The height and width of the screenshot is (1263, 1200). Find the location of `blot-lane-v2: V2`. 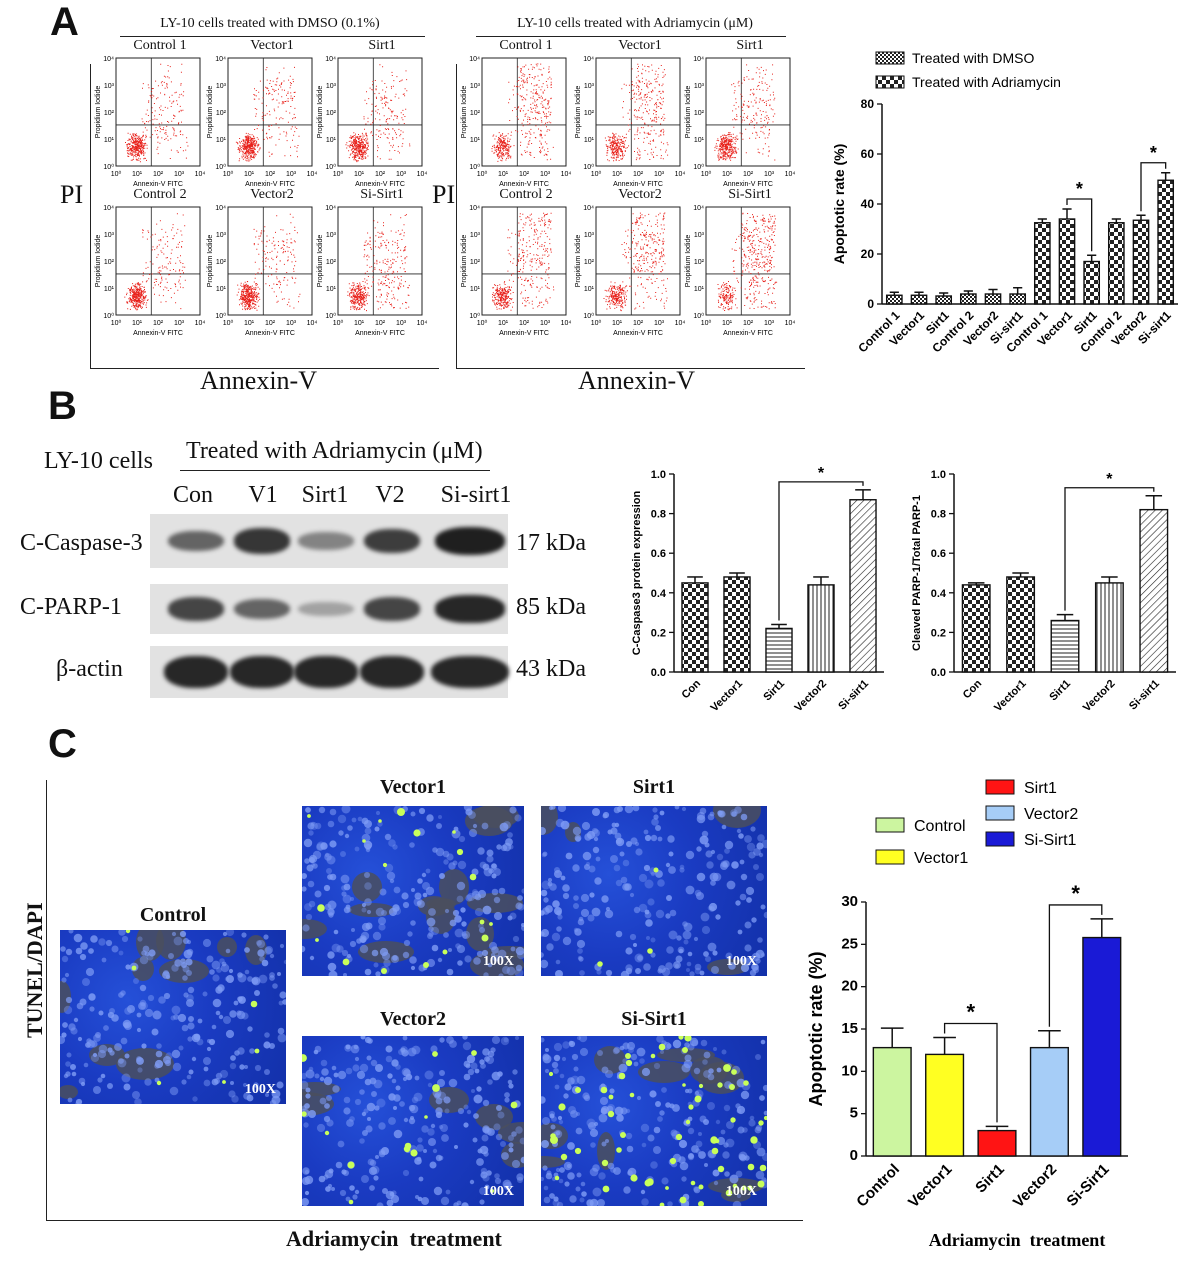

blot-lane-v2: V2 is located at coordinates (390, 495).